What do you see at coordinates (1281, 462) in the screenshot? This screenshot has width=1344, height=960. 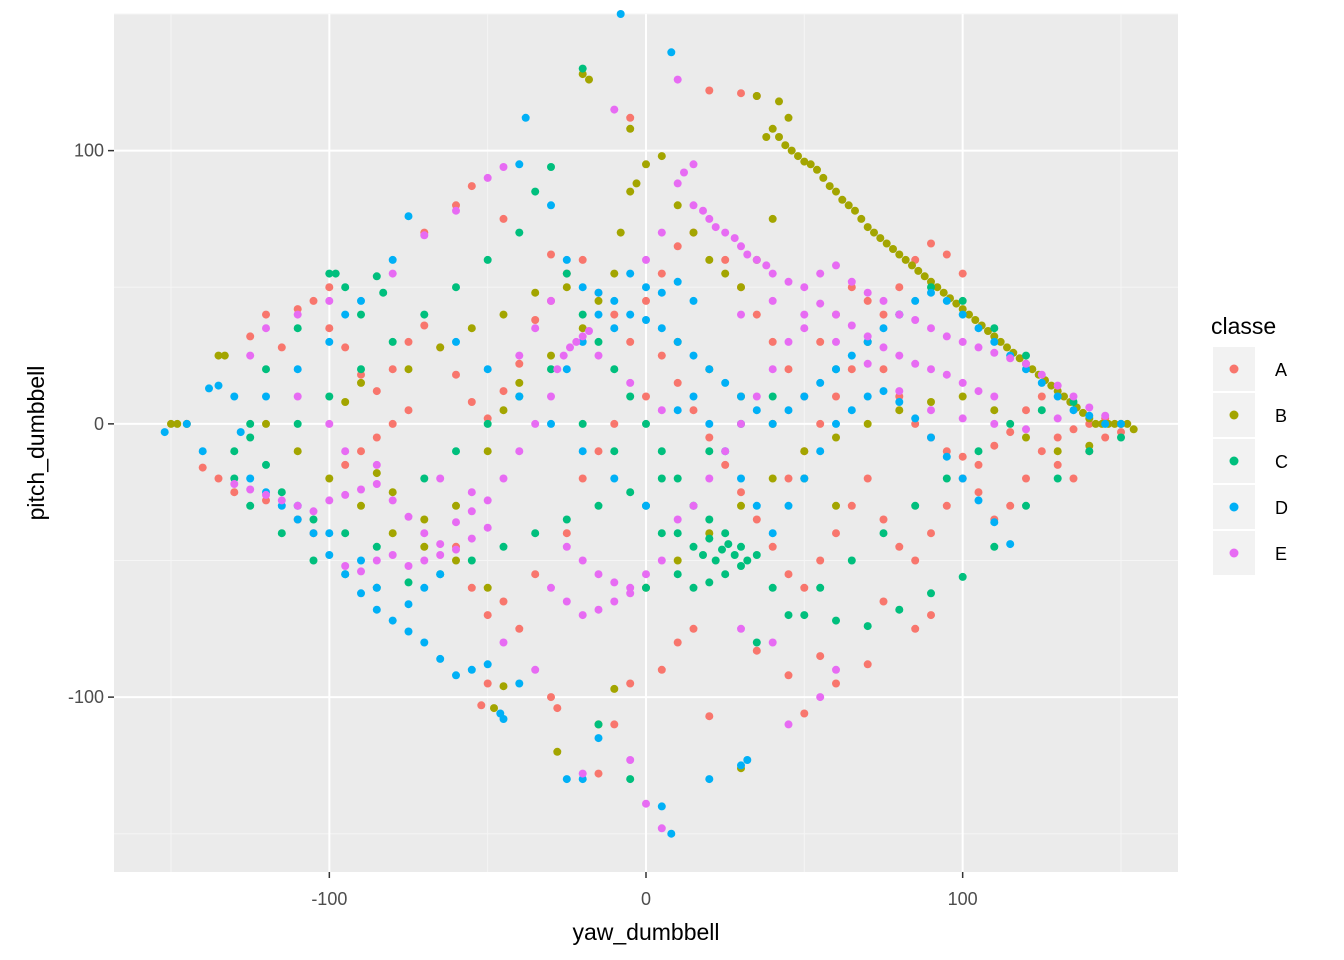 I see `legend-label-C: C` at bounding box center [1281, 462].